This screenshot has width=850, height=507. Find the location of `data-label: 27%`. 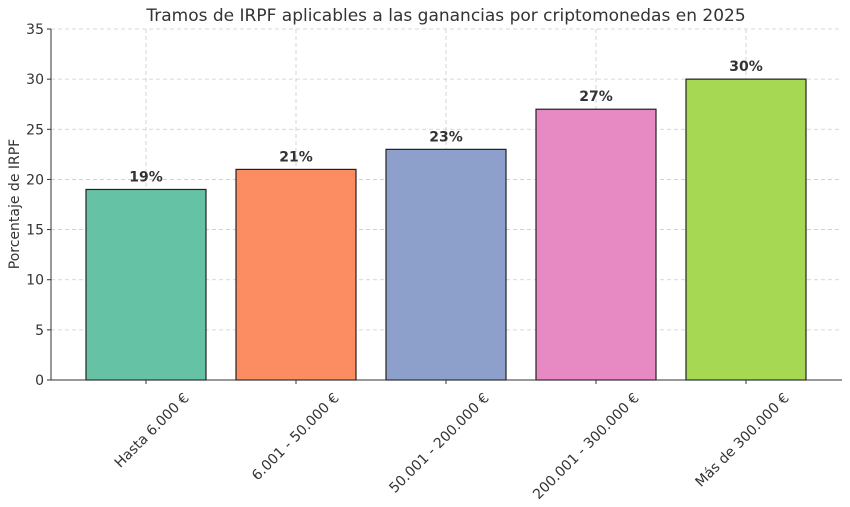

data-label: 27% is located at coordinates (596, 97).